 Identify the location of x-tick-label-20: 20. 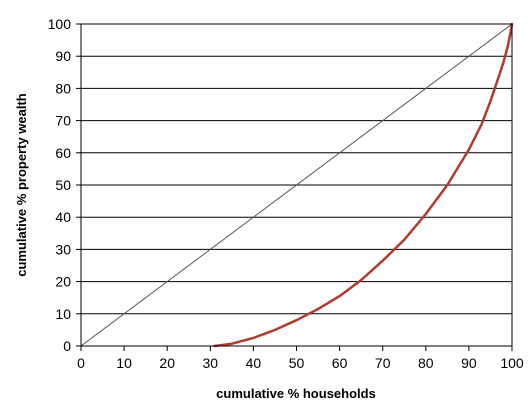
(167, 363).